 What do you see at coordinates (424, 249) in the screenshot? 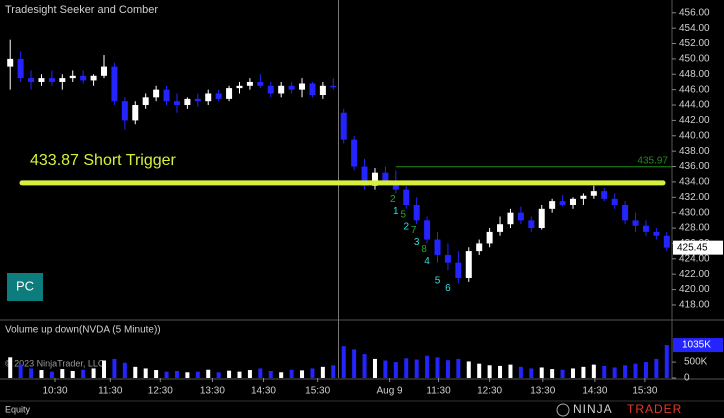
I see `setup-count: 8` at bounding box center [424, 249].